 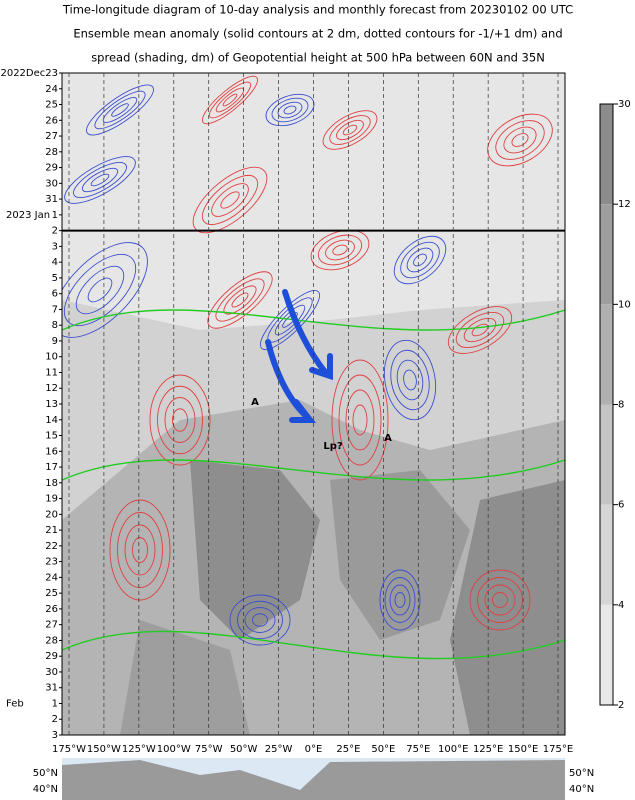 What do you see at coordinates (418, 749) in the screenshot?
I see `x-tick-label: 75°E` at bounding box center [418, 749].